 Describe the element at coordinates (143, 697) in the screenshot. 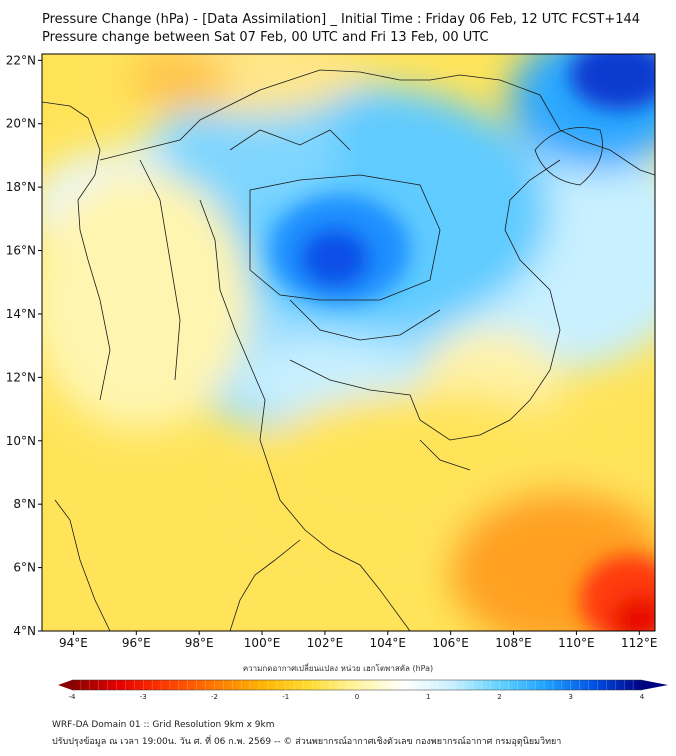

I see `colorbar-tick-label: -3` at that location.